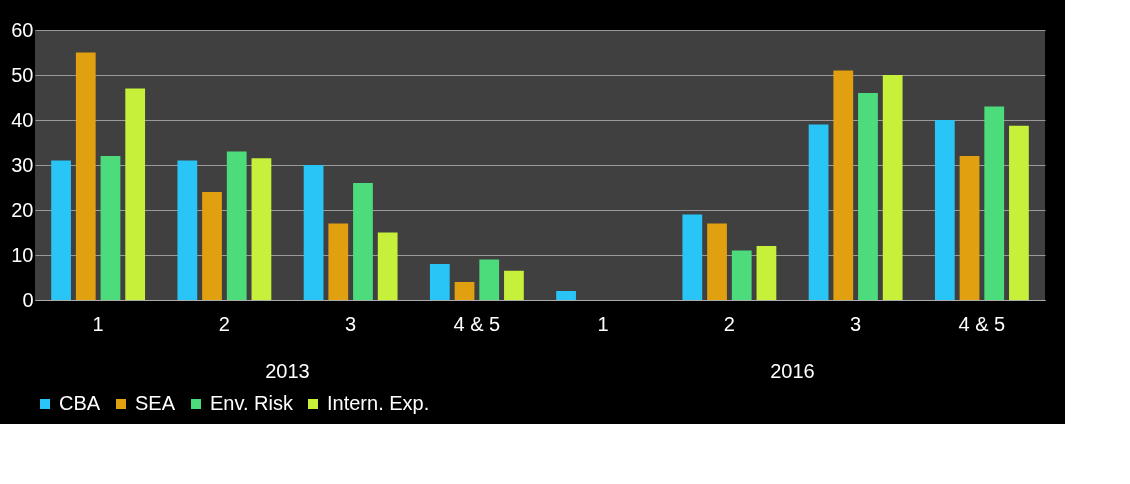 The height and width of the screenshot is (484, 1130). I want to click on y-tick-label: 20, so click(22, 209).